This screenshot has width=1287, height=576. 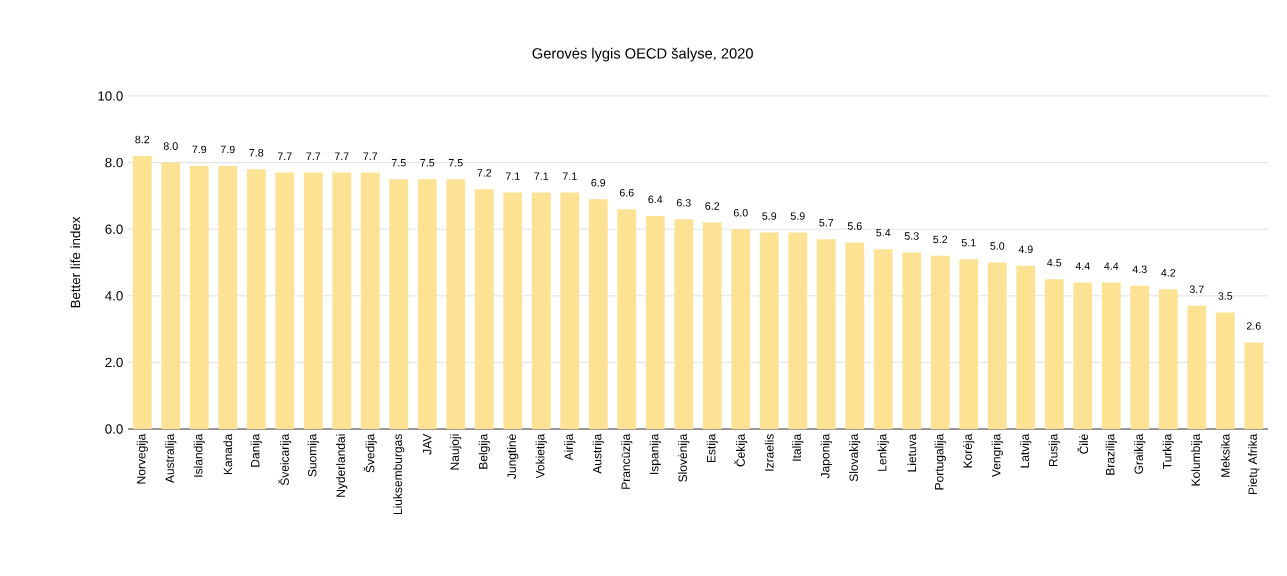 I want to click on y-tick-label: 4.0, so click(x=114, y=296).